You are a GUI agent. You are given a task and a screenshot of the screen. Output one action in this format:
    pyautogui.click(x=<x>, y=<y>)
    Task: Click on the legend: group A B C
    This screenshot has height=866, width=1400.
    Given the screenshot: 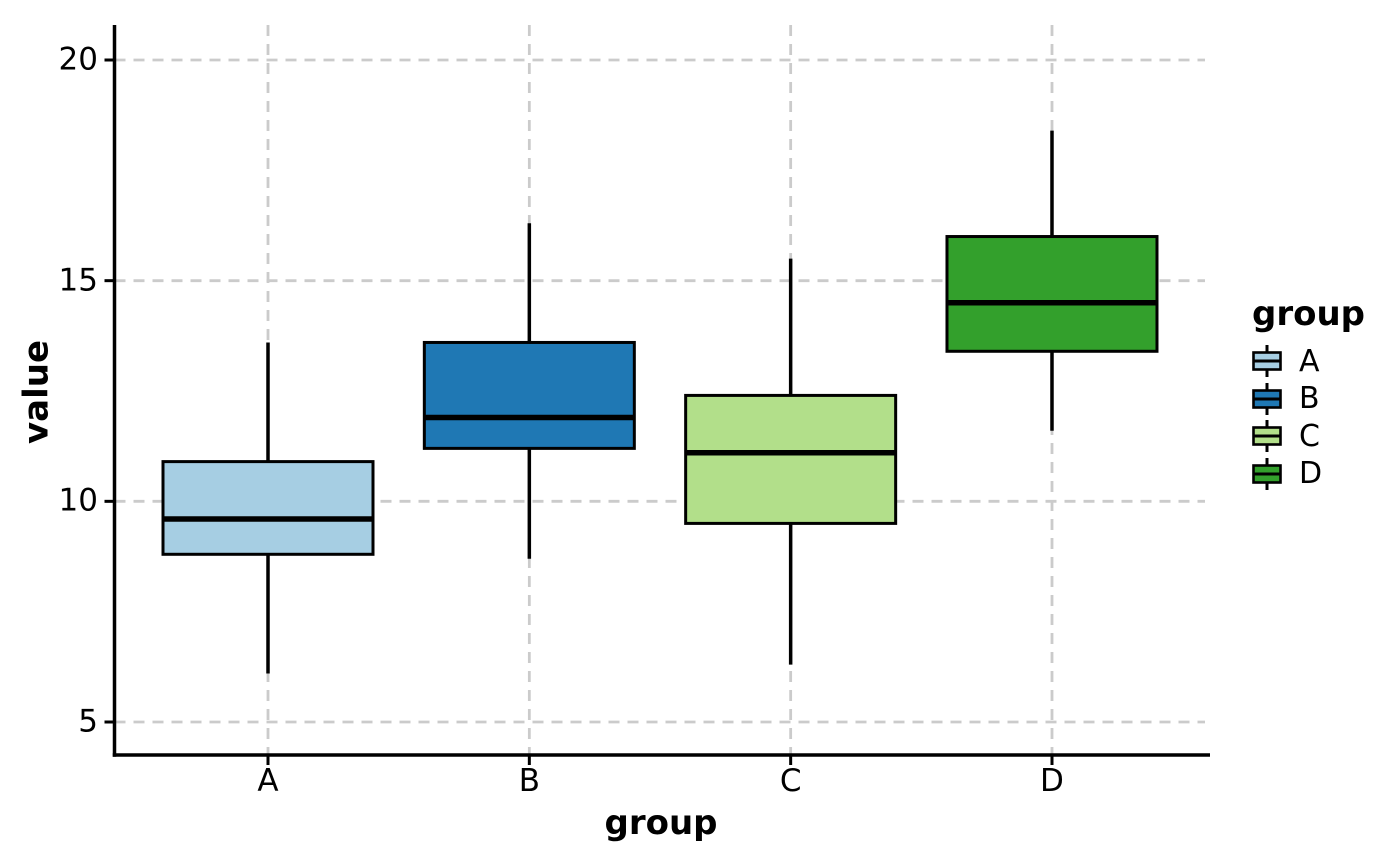 What is the action you would take?
    pyautogui.click(x=1308, y=393)
    